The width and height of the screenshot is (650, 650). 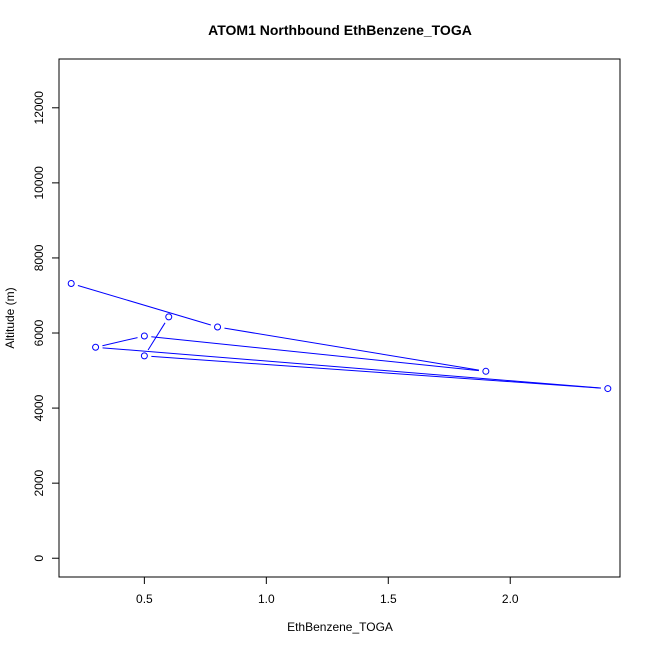 I want to click on y-axis-label: Altitude (m), so click(x=10, y=317).